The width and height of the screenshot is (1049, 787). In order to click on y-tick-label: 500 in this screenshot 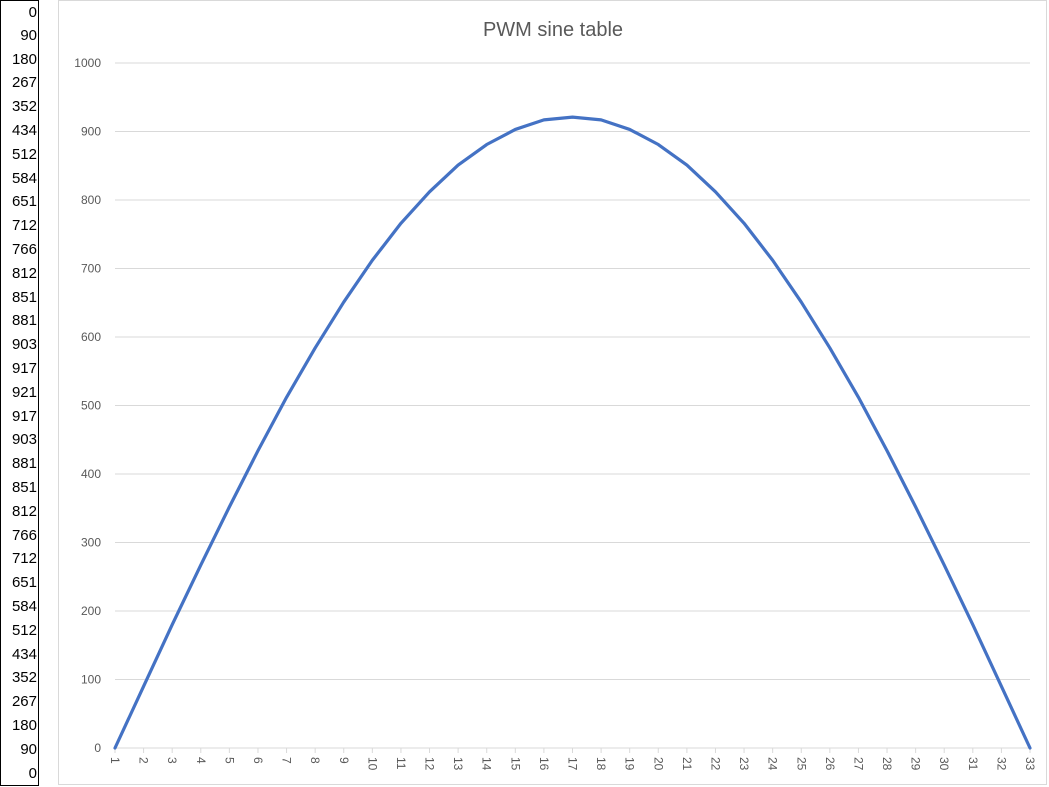, I will do `click(91, 406)`.